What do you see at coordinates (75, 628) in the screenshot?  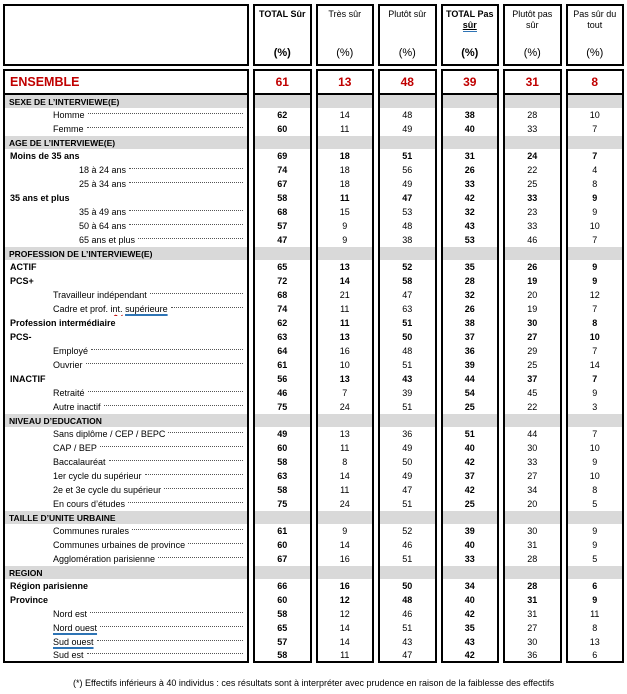 I see `grammar-checked-word: Nord ouest` at bounding box center [75, 628].